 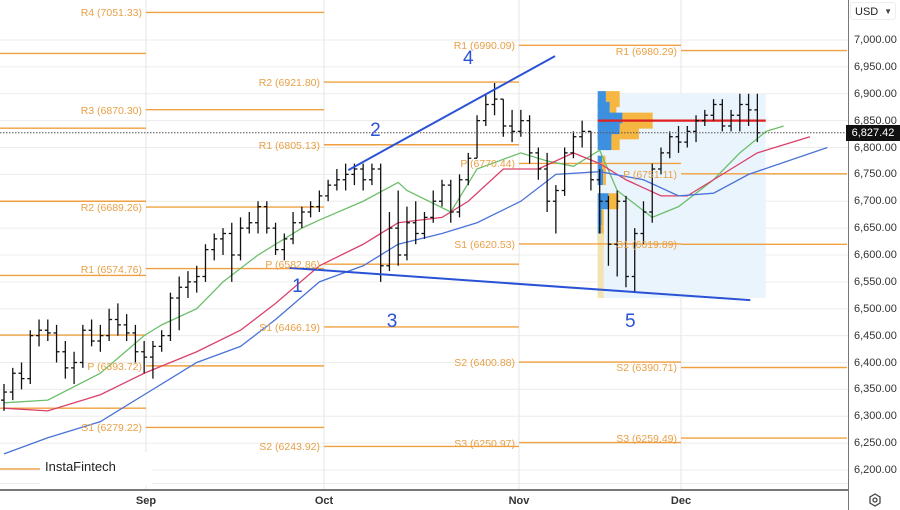 I want to click on price-axis, so click(x=874, y=255).